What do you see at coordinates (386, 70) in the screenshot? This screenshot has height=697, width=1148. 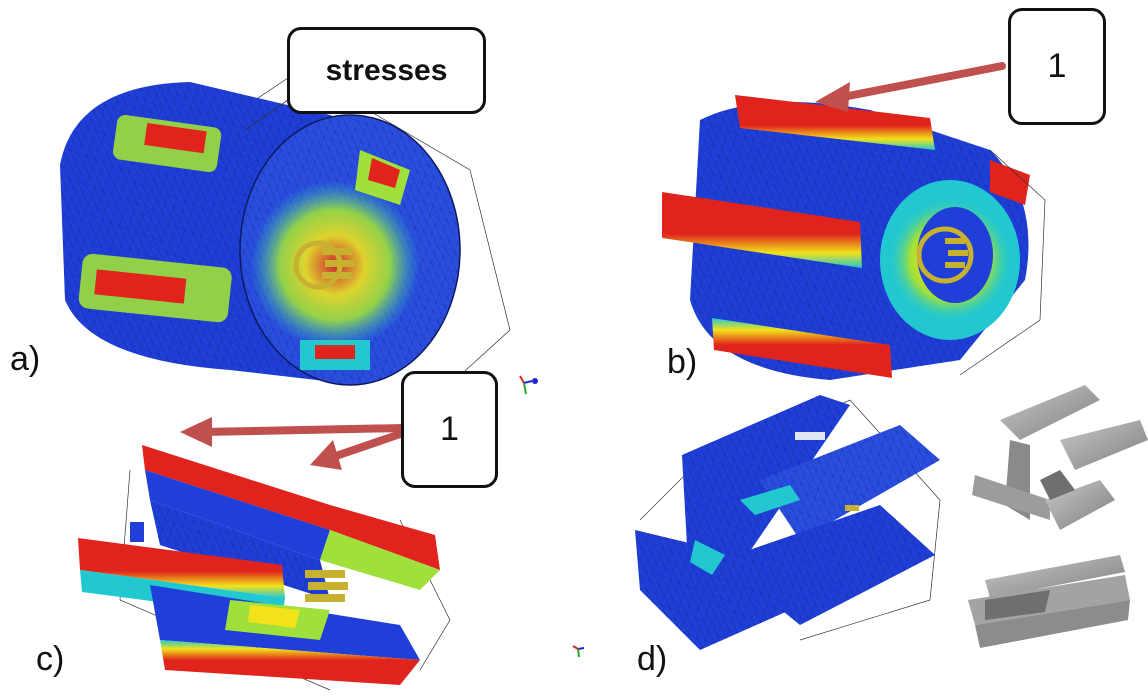 I see `stresses-callout: stresses` at bounding box center [386, 70].